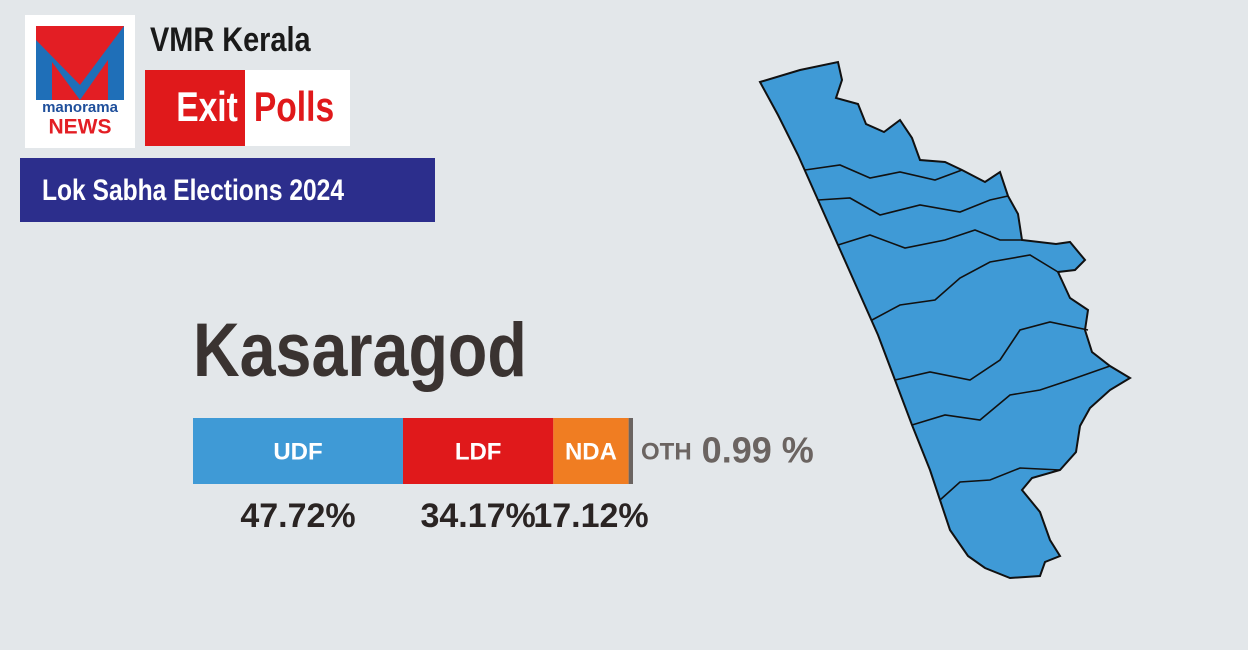 The height and width of the screenshot is (650, 1248). Describe the element at coordinates (80, 127) in the screenshot. I see `logo-bottom: NEWS` at that location.